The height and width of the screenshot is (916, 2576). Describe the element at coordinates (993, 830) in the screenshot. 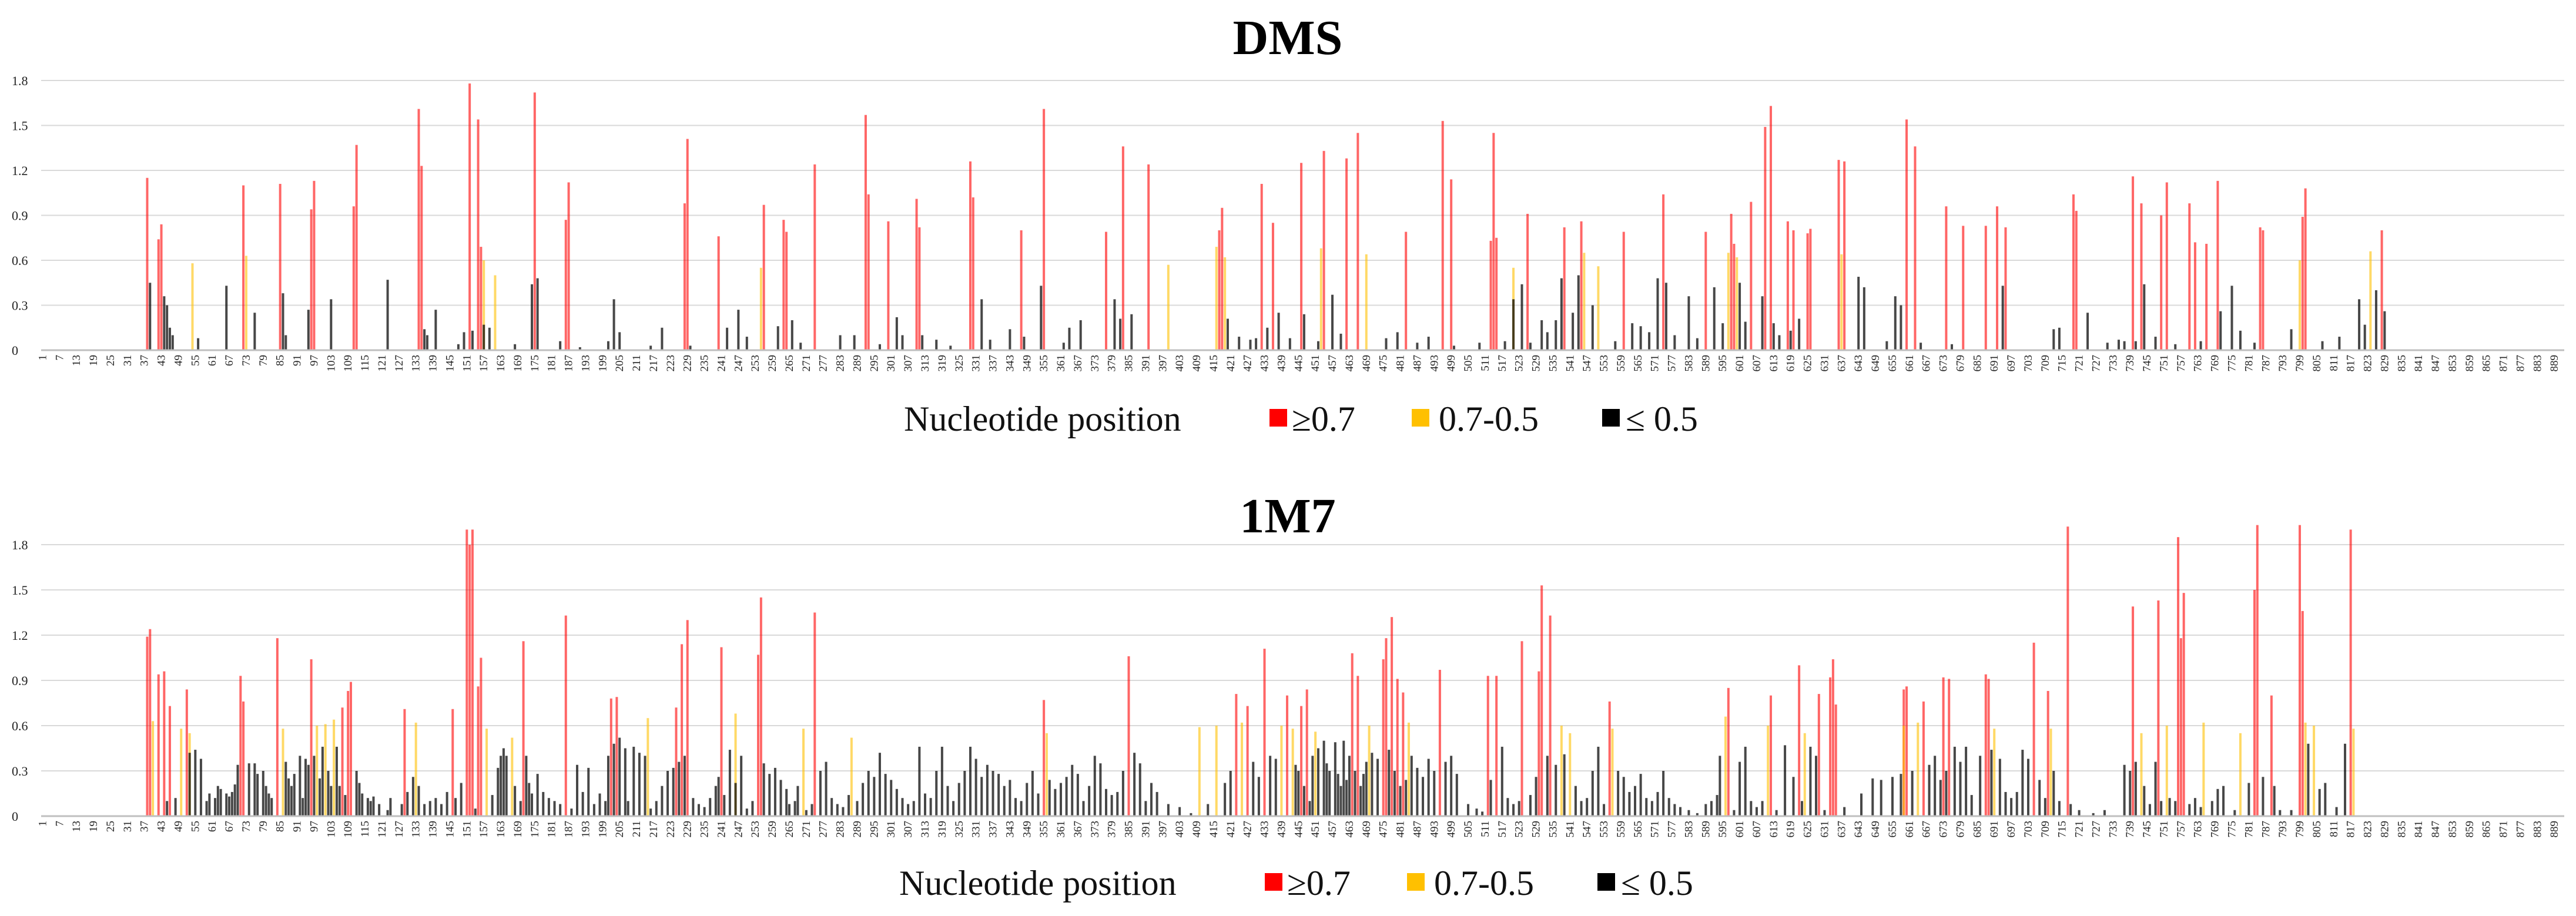

I see `1m7-x-tick-label: 337` at that location.